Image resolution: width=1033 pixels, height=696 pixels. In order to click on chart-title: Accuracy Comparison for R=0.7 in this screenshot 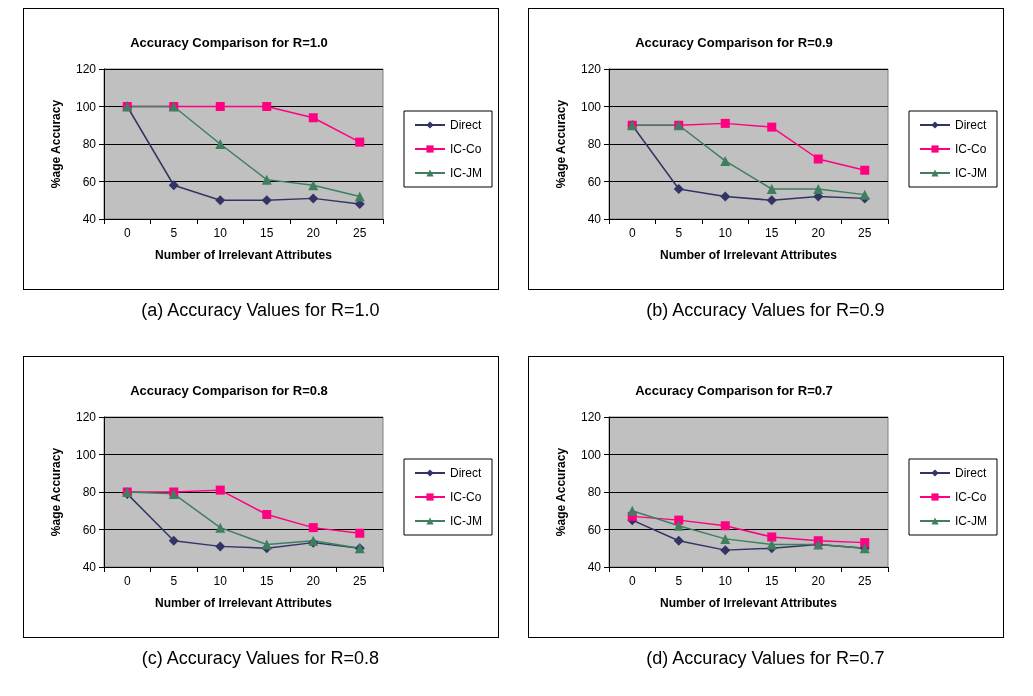, I will do `click(733, 390)`.